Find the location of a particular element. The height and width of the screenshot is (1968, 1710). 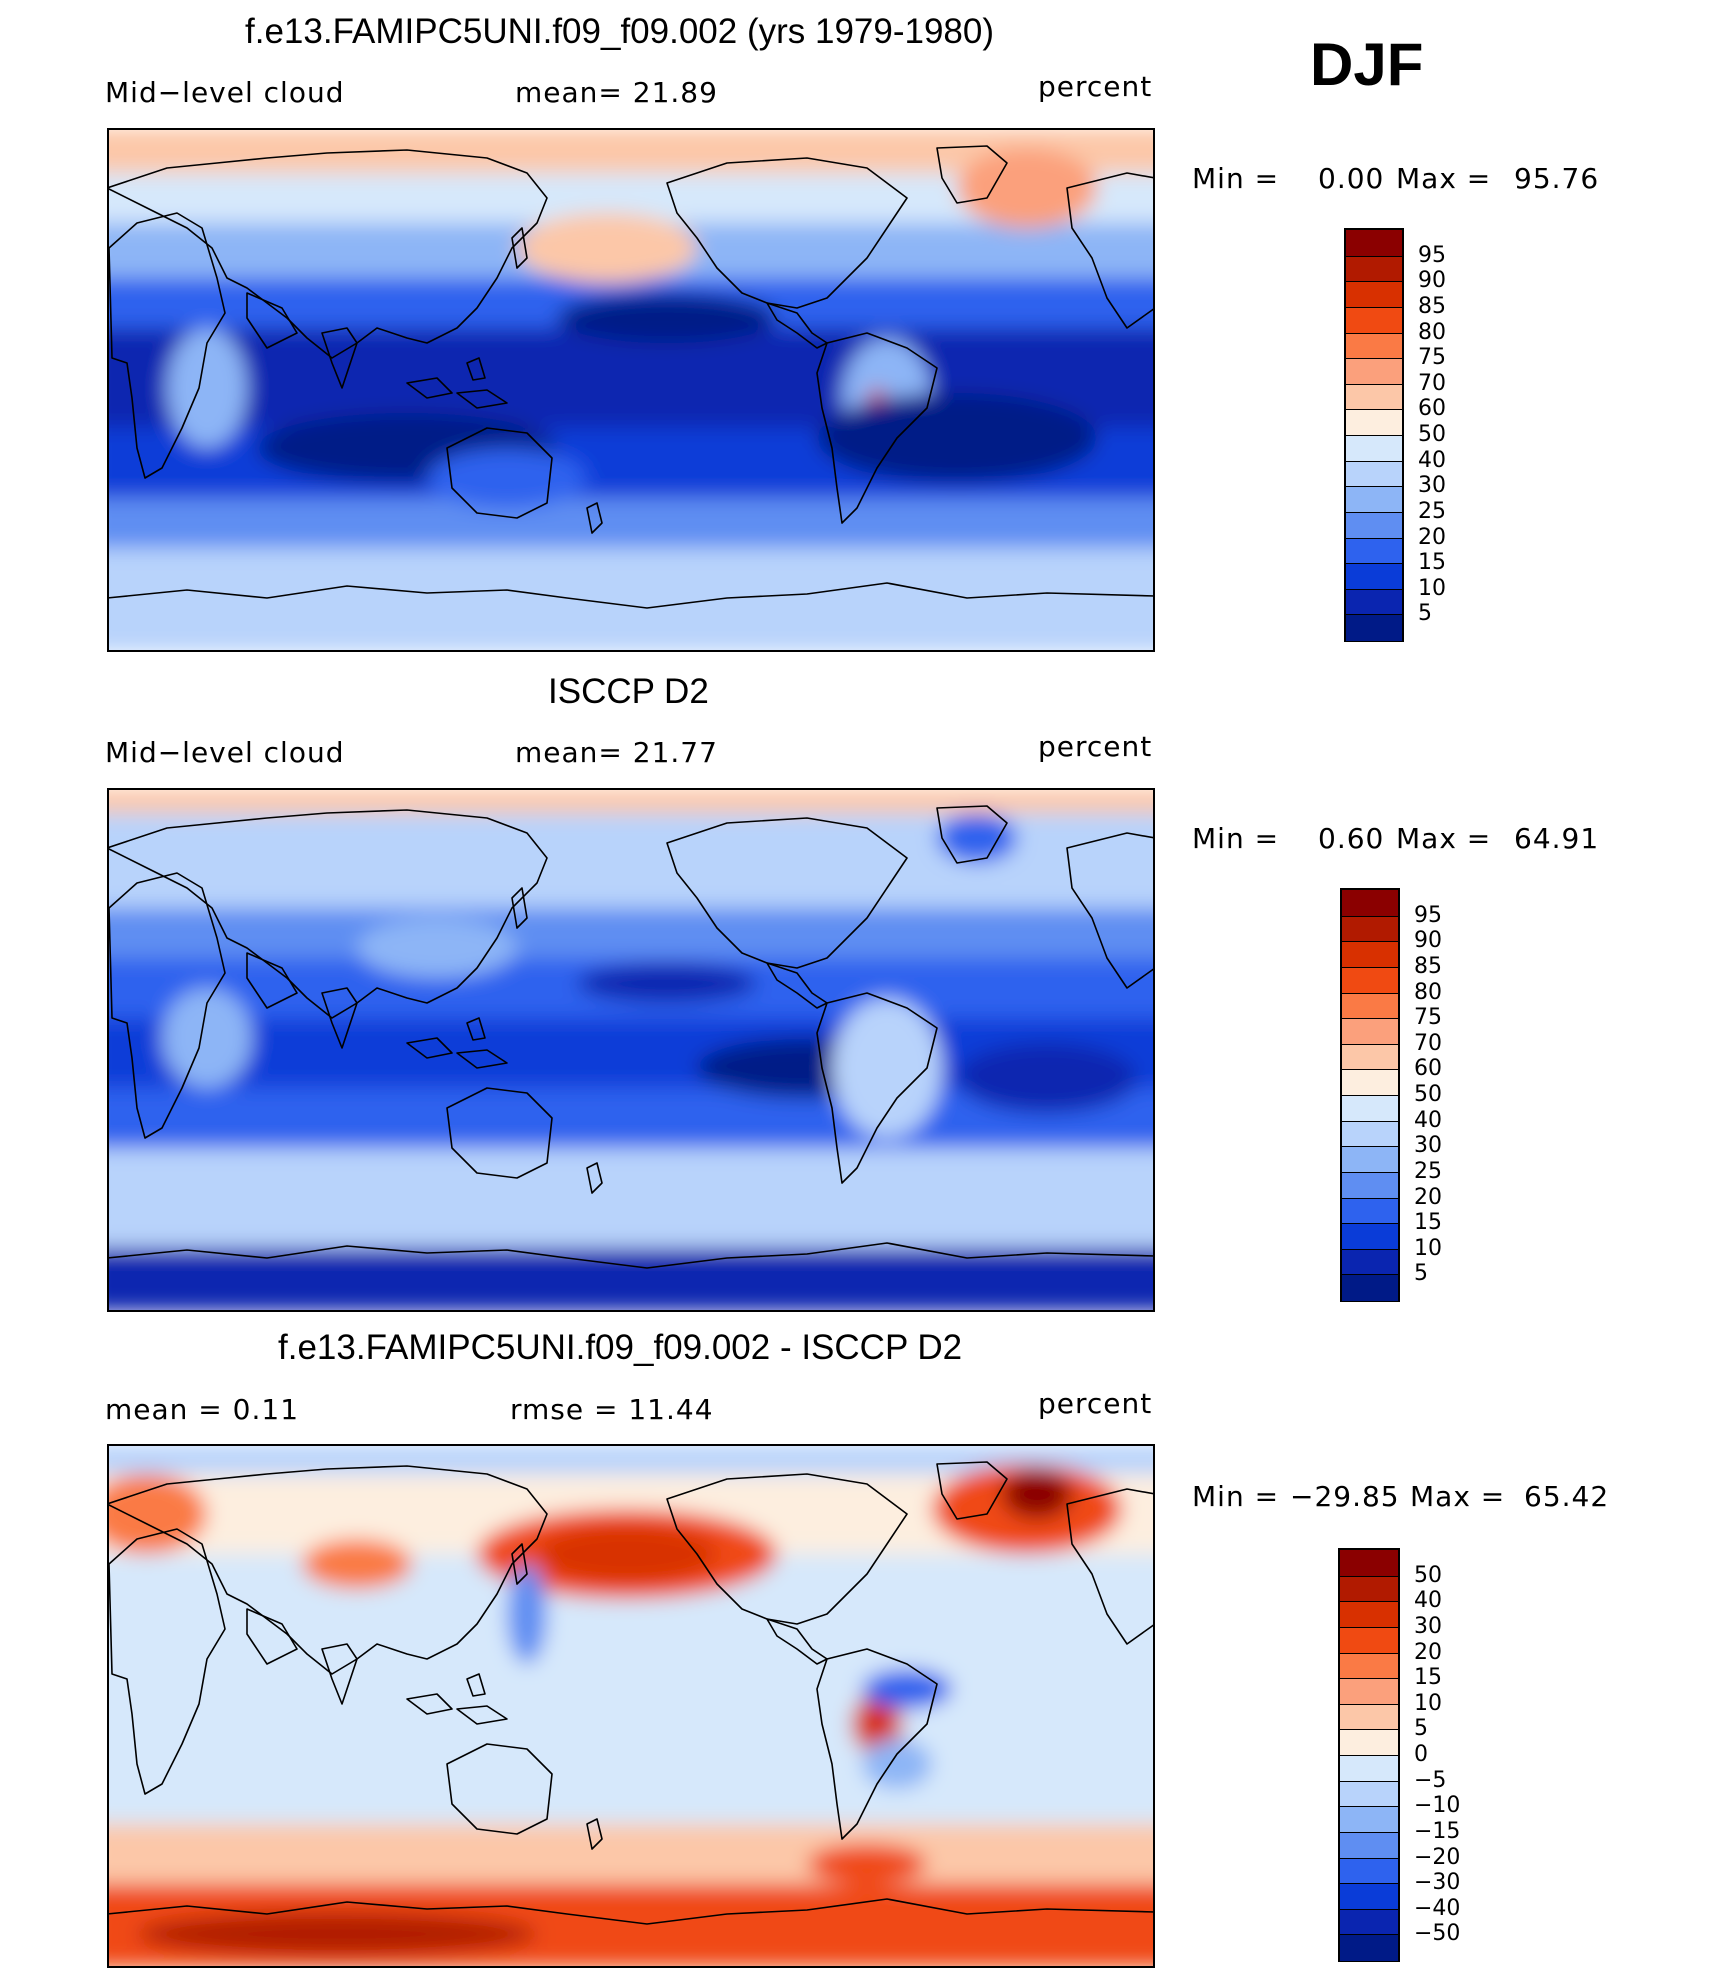

colorbar-model is located at coordinates (1374, 435).